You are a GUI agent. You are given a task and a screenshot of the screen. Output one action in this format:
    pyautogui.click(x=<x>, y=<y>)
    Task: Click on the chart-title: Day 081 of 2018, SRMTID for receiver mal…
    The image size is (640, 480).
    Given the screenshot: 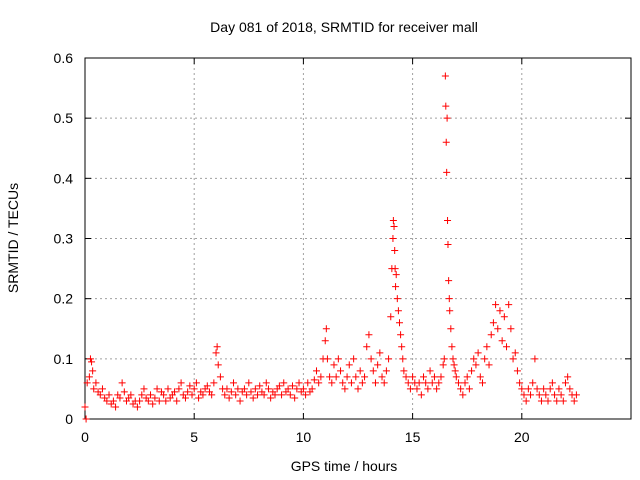 What is the action you would take?
    pyautogui.click(x=344, y=27)
    